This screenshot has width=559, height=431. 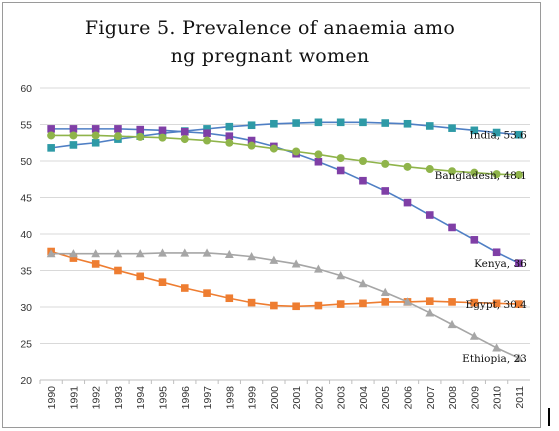 What do you see at coordinates (342, 398) in the screenshot?
I see `x-tick-label: 2003` at bounding box center [342, 398].